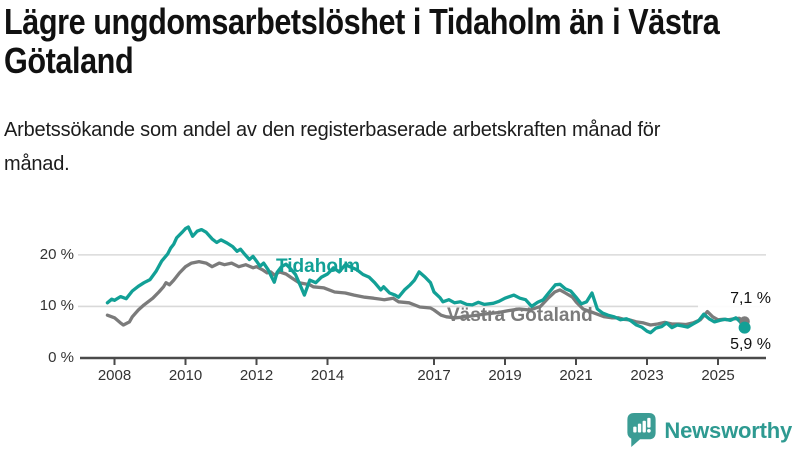  Describe the element at coordinates (642, 430) in the screenshot. I see `speech-bubble-bar-chart-icon` at that location.